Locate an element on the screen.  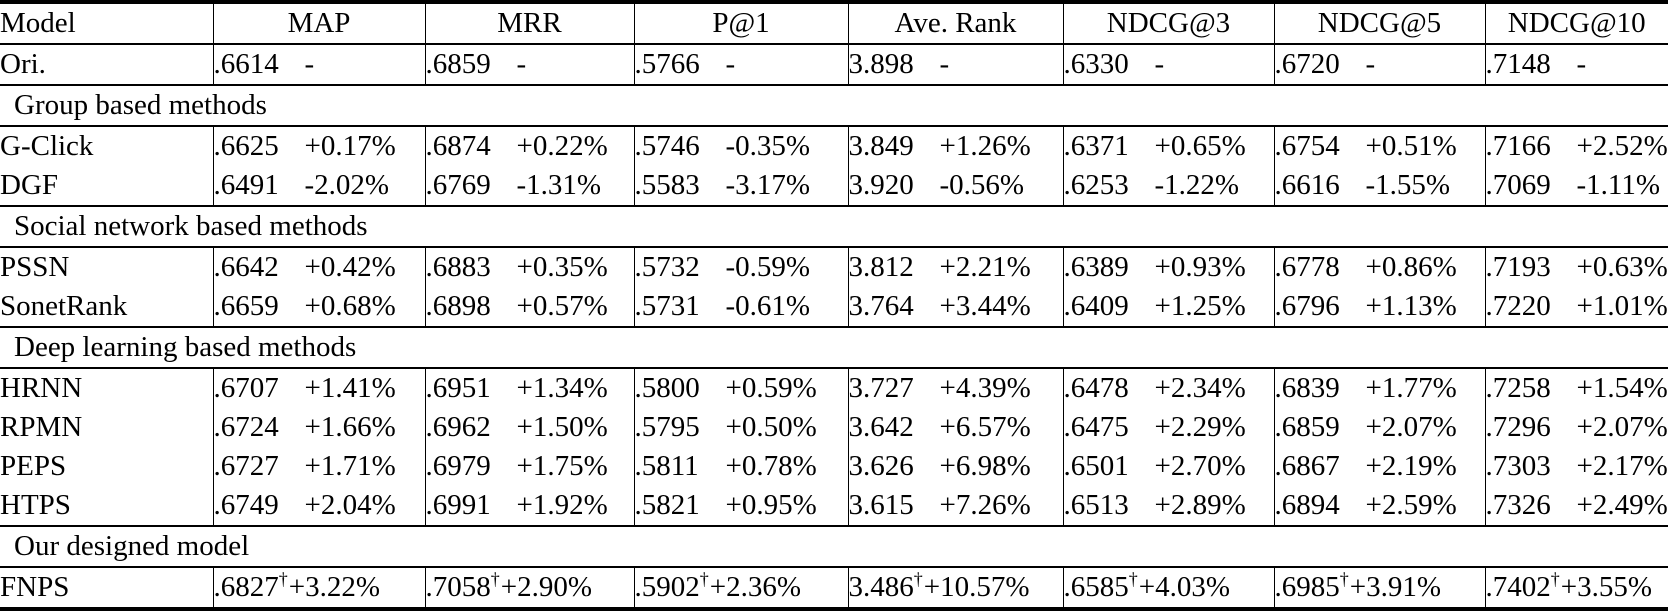
model-name: HTPS is located at coordinates (35, 505).